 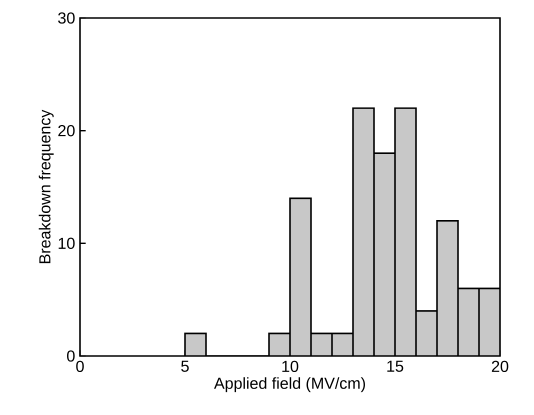 I want to click on x-tick-label: 5, so click(x=185, y=366).